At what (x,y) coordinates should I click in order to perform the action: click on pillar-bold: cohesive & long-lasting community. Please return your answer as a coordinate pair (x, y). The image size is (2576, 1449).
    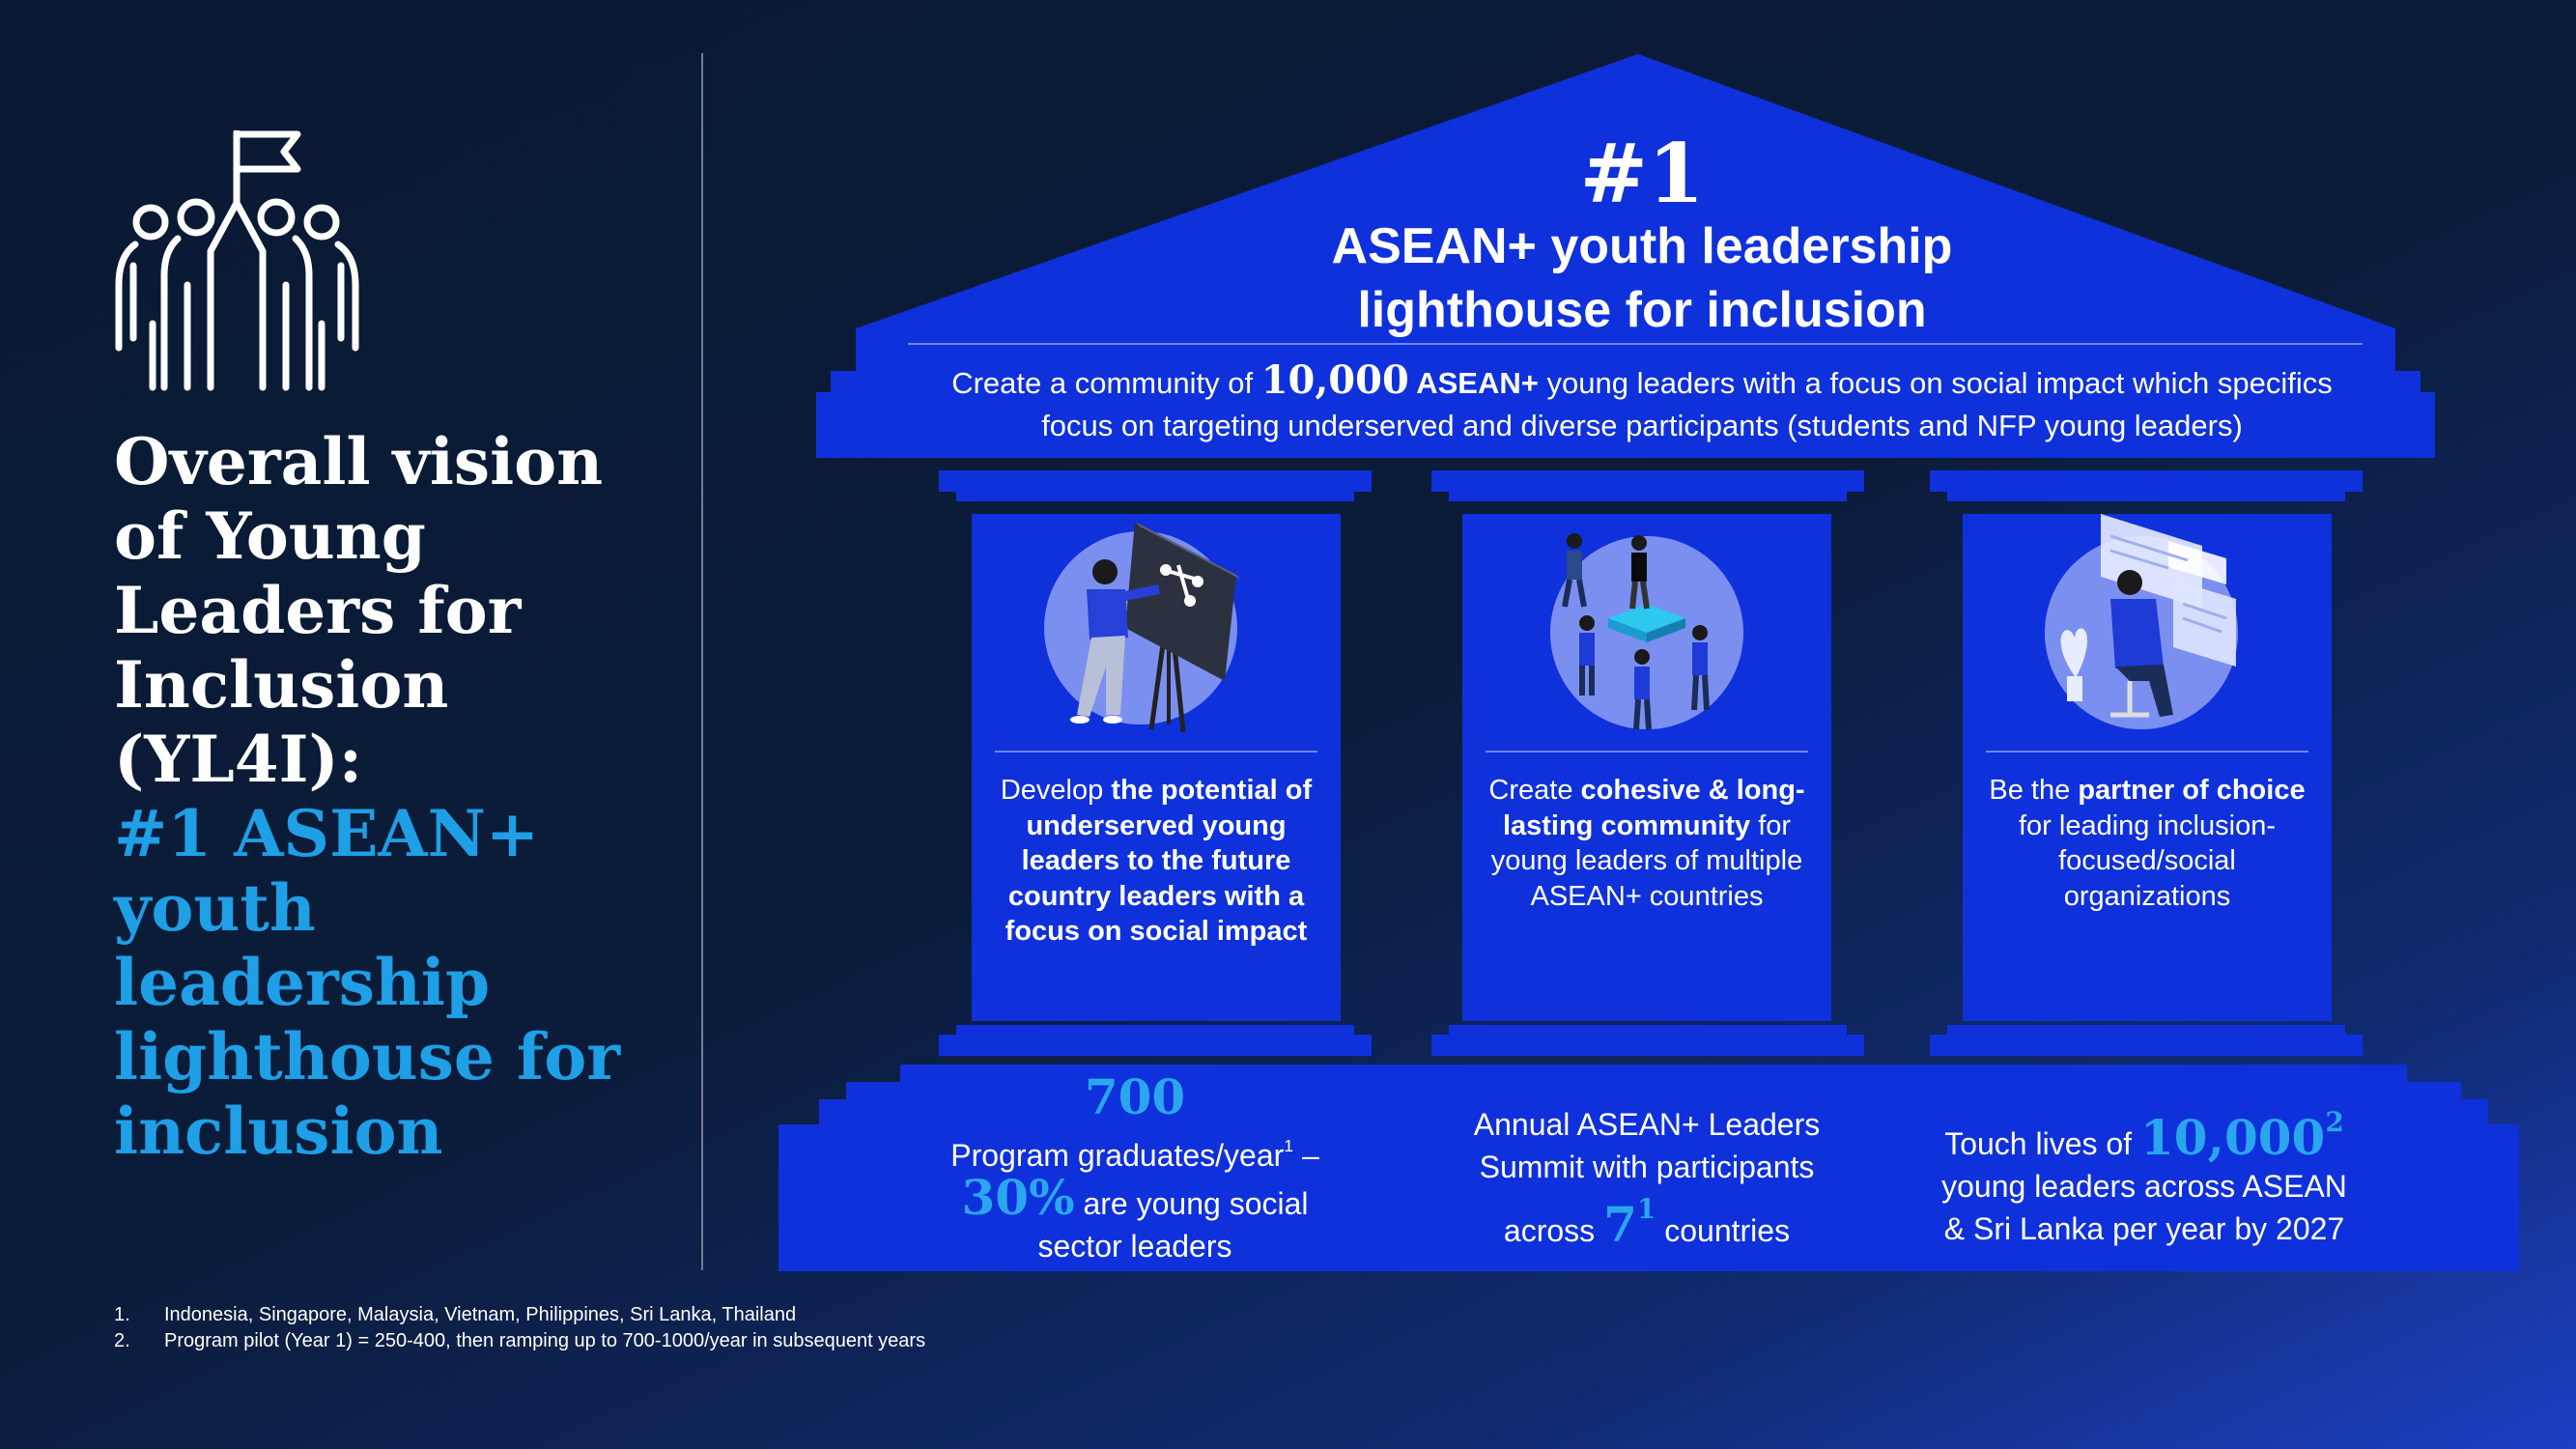
    Looking at the image, I should click on (1653, 808).